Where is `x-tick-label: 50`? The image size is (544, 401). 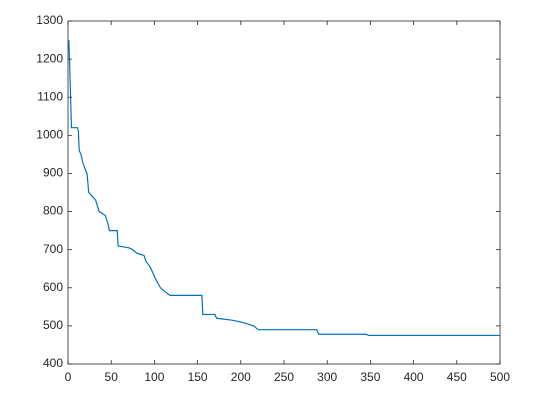
x-tick-label: 50 is located at coordinates (112, 377).